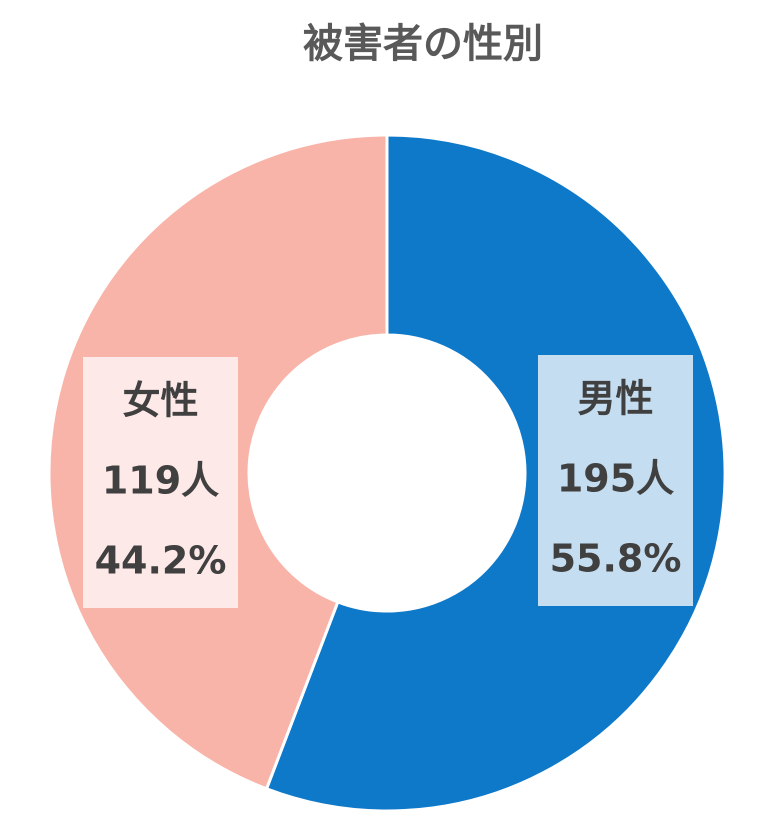 The width and height of the screenshot is (764, 836). I want to click on category-label: 男性, so click(615, 399).